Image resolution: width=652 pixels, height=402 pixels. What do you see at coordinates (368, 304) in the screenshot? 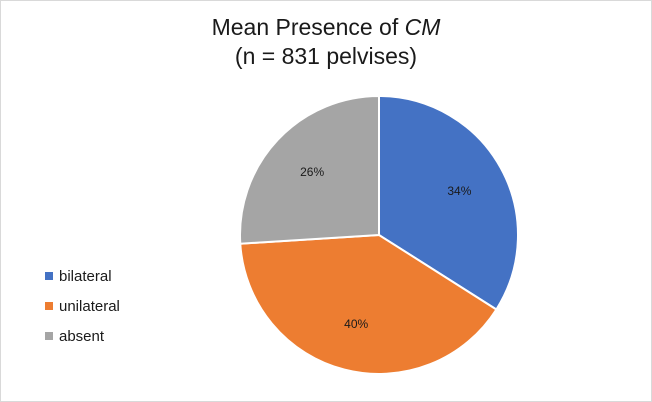
I see `pie-slice-unilateral` at bounding box center [368, 304].